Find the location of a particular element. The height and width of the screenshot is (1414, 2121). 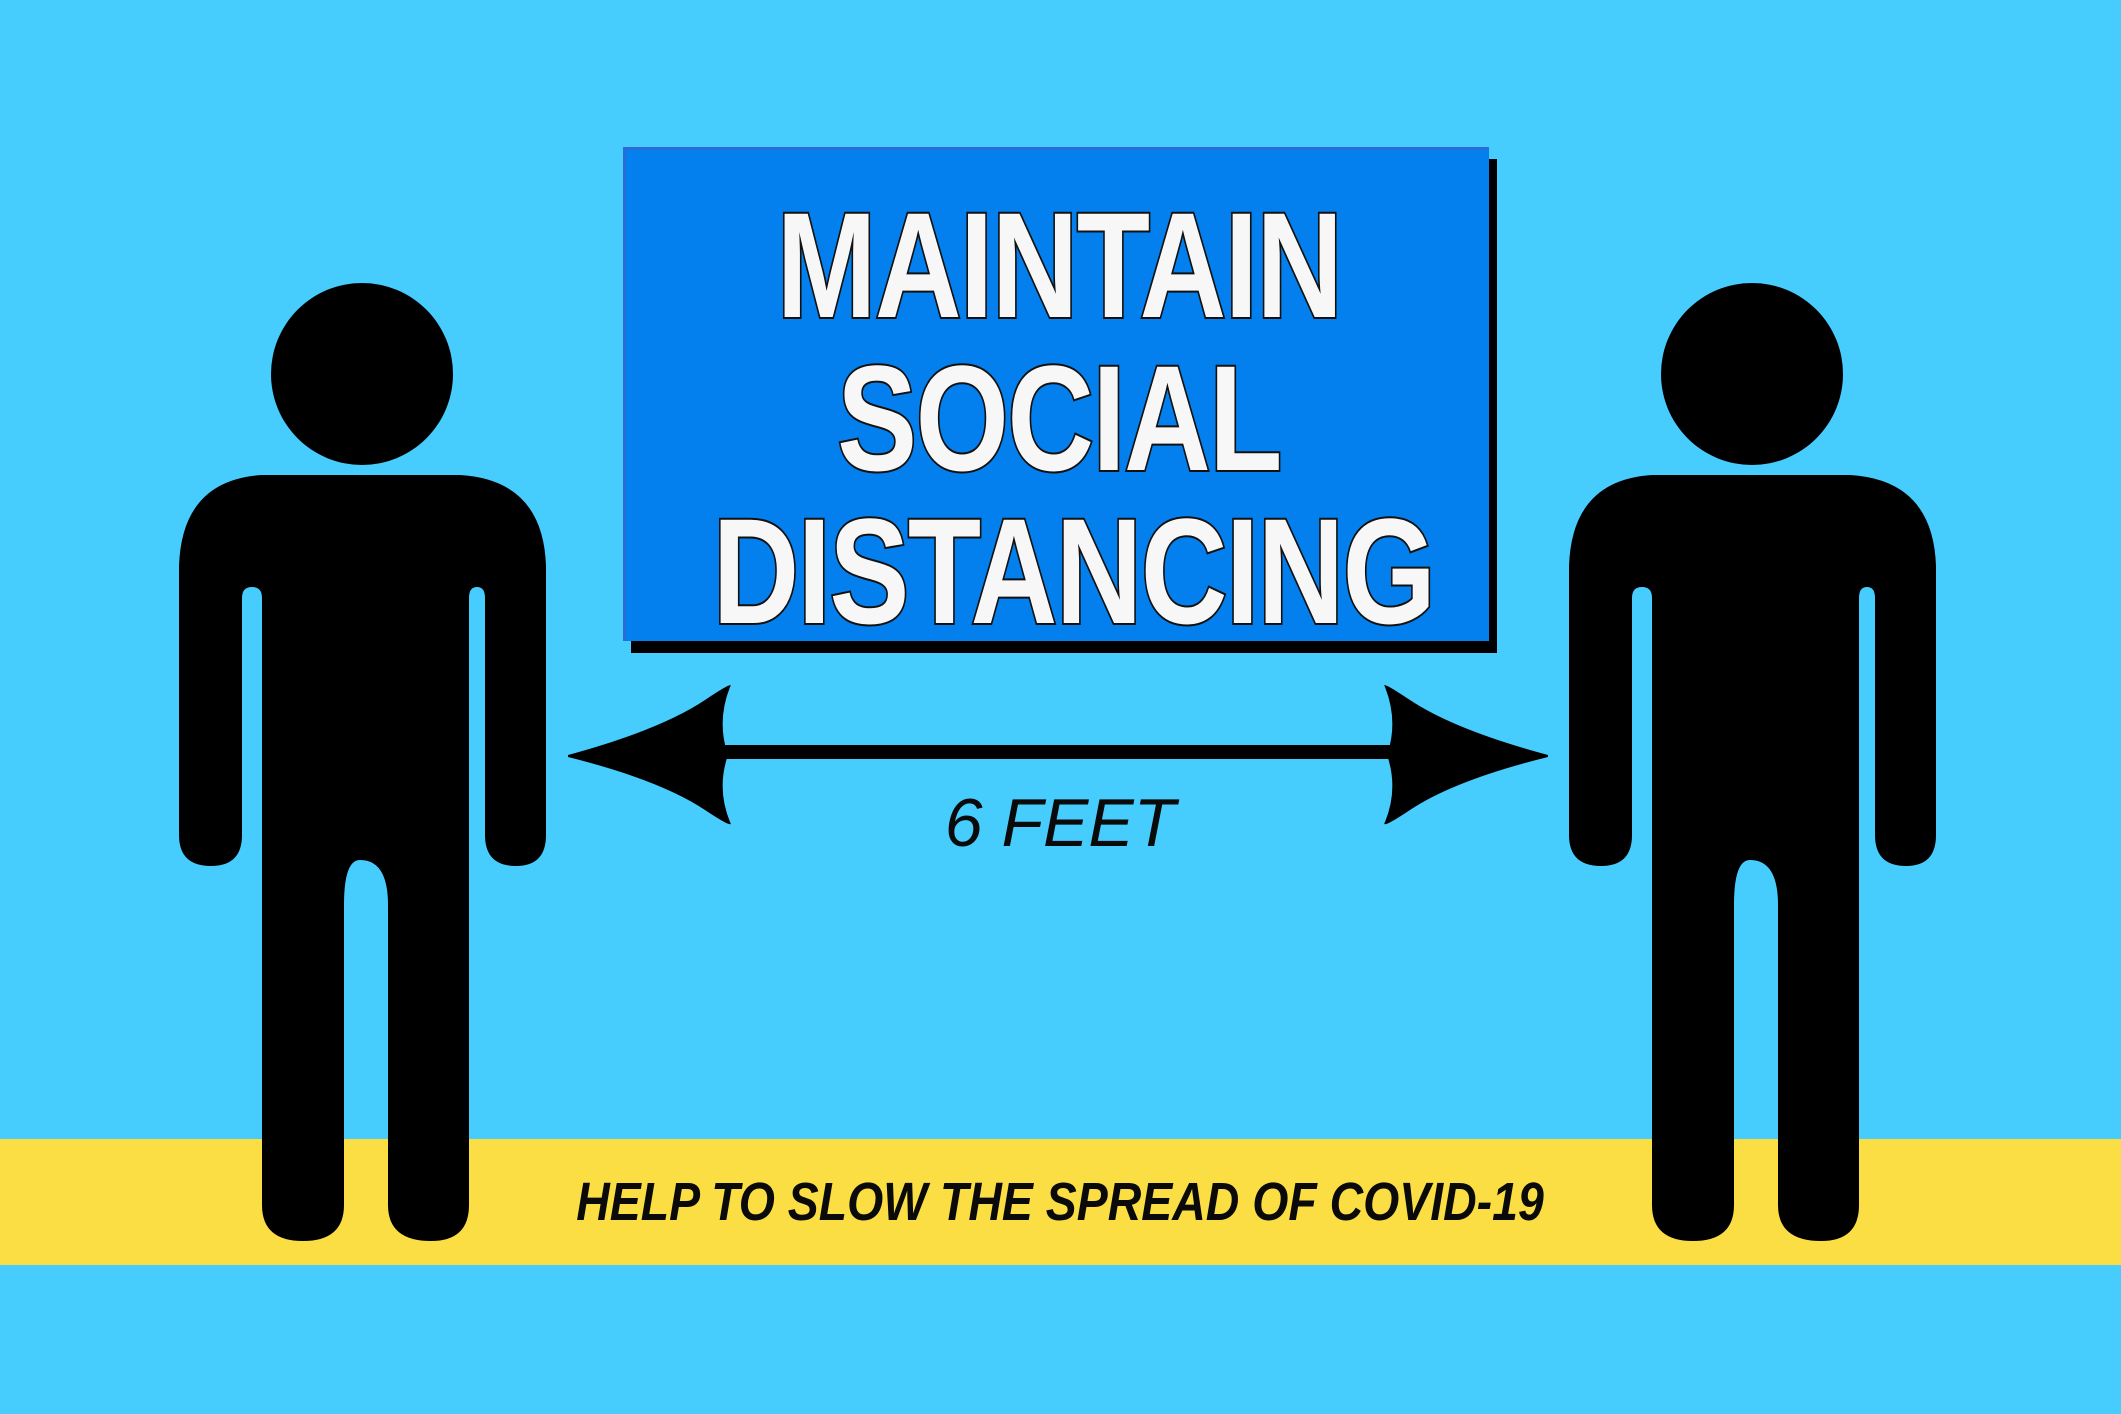

footer-band is located at coordinates (1060, 1202).